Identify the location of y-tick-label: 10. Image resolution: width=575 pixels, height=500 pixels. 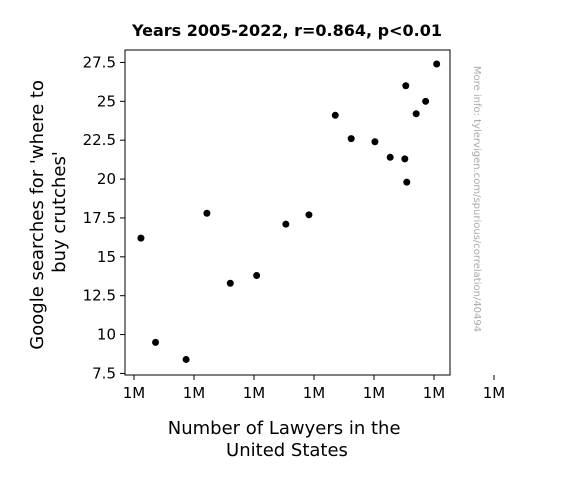
(106, 335).